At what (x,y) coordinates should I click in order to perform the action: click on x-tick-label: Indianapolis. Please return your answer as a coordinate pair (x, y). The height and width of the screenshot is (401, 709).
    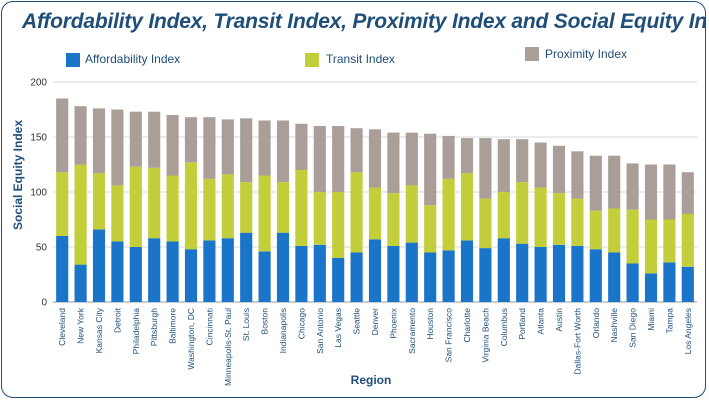
    Looking at the image, I should click on (283, 330).